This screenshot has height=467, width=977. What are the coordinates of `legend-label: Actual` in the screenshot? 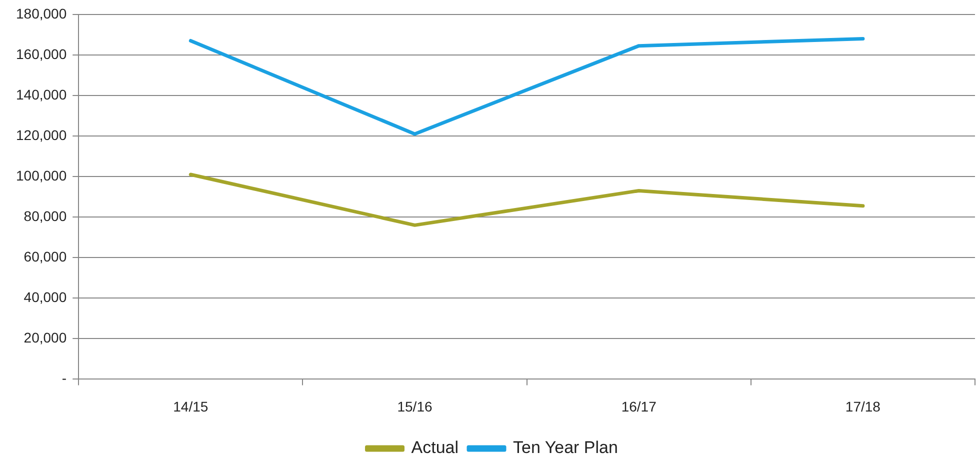 It's located at (435, 448).